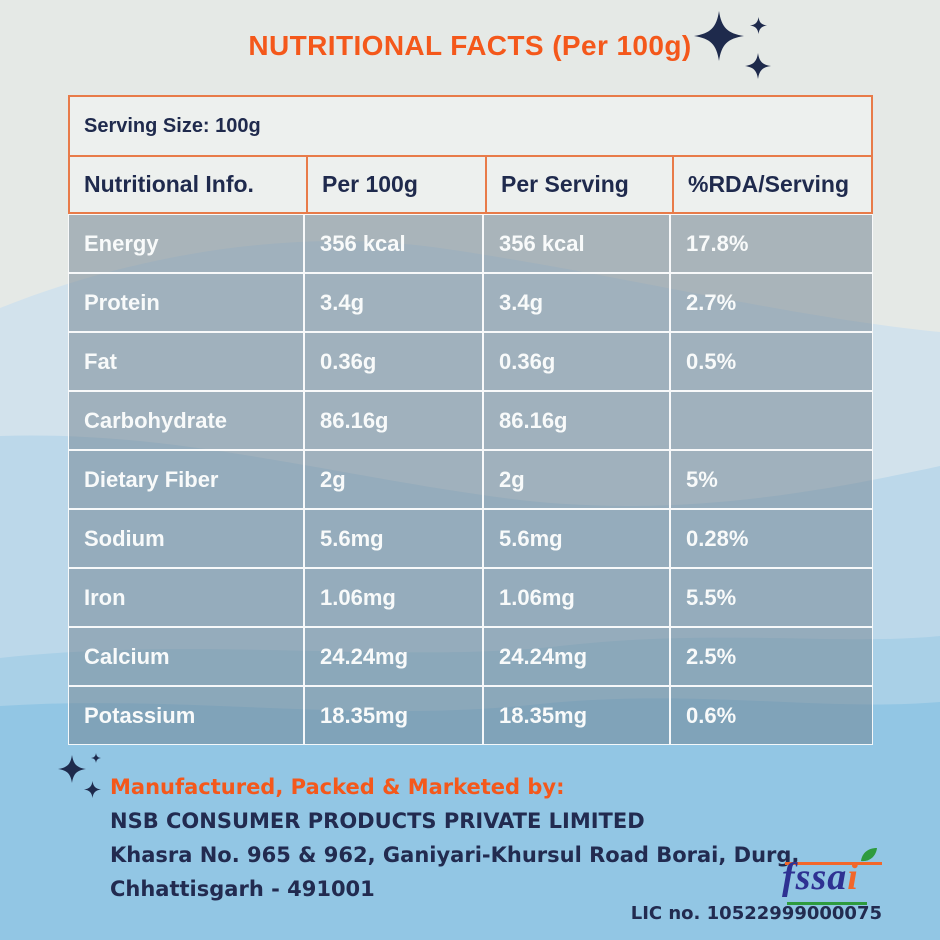  I want to click on rda-cell: 0.5%, so click(771, 361).